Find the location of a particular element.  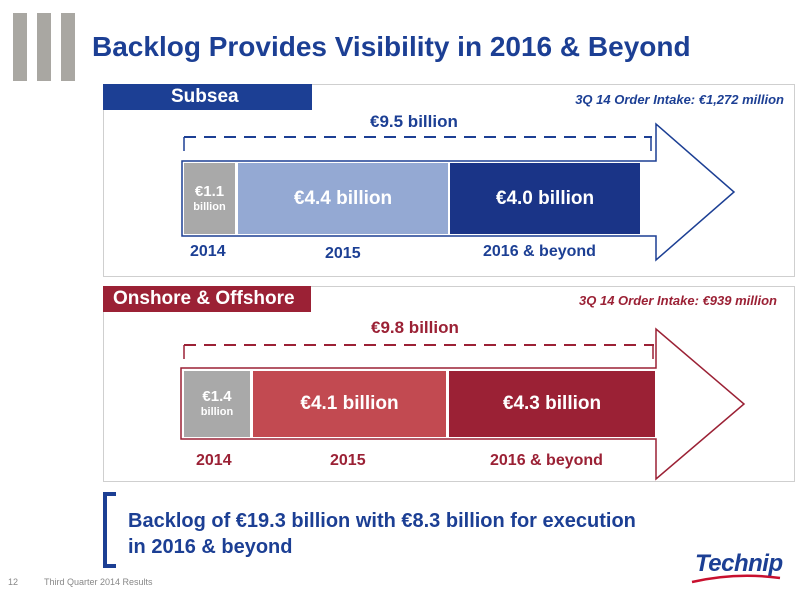

onshore-segment-2015: €4.1 billion is located at coordinates (349, 404).